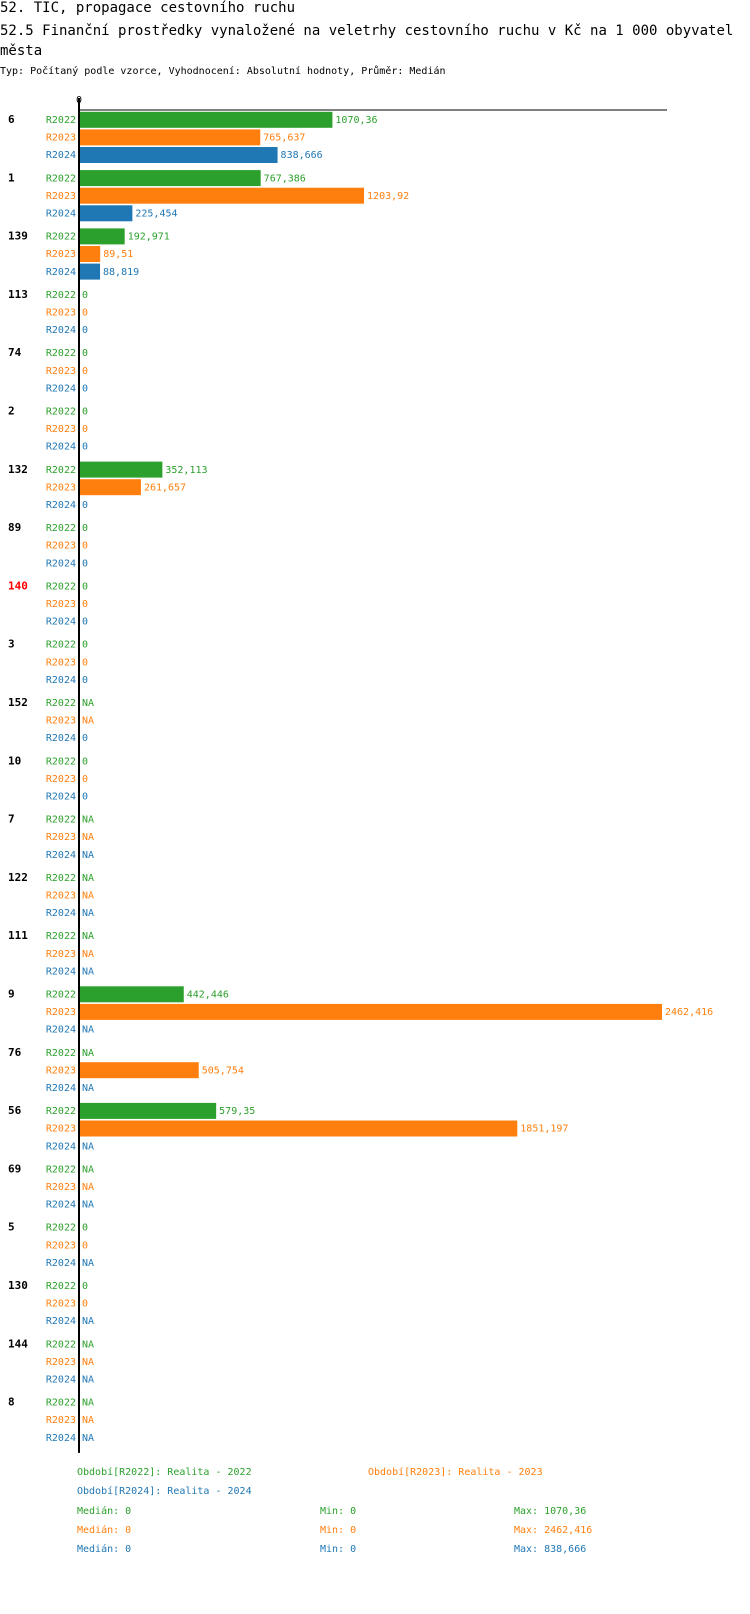 This screenshot has width=750, height=1614. Describe the element at coordinates (388, 196) in the screenshot. I see `data-label: 1203,92` at that location.